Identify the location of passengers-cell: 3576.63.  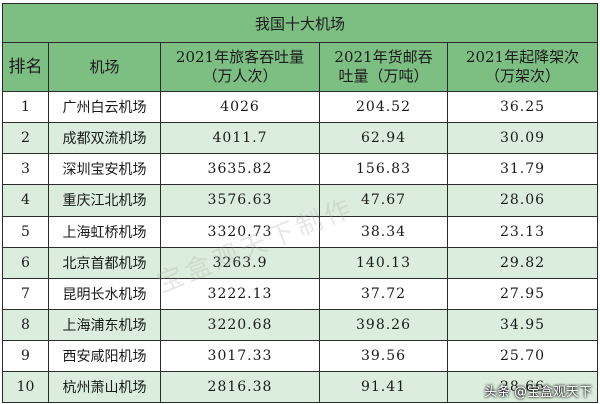
(240, 200).